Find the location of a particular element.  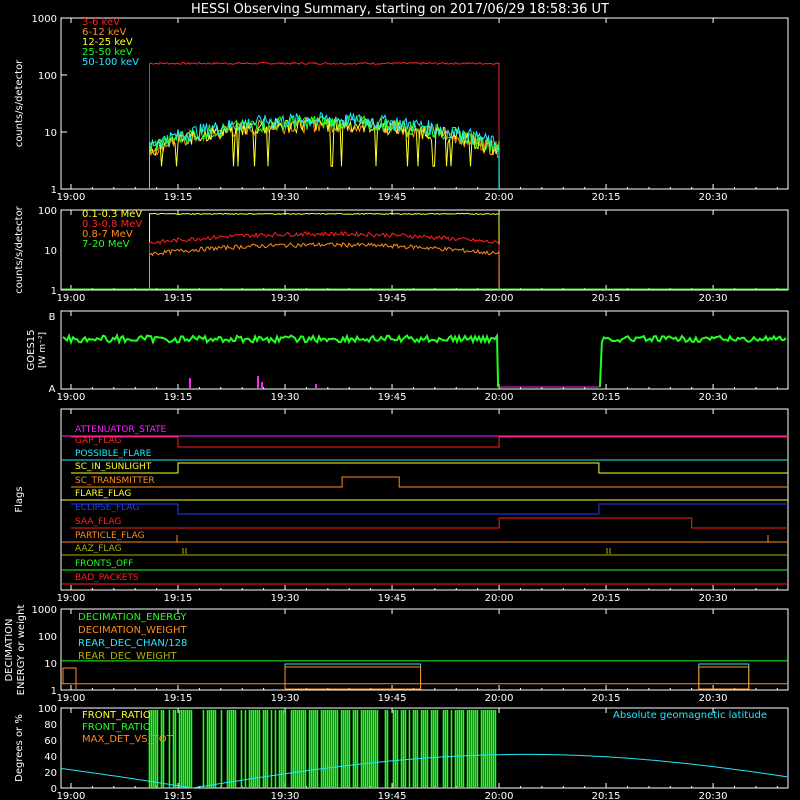

x-tick-label-5-1: 19:15 is located at coordinates (178, 795).